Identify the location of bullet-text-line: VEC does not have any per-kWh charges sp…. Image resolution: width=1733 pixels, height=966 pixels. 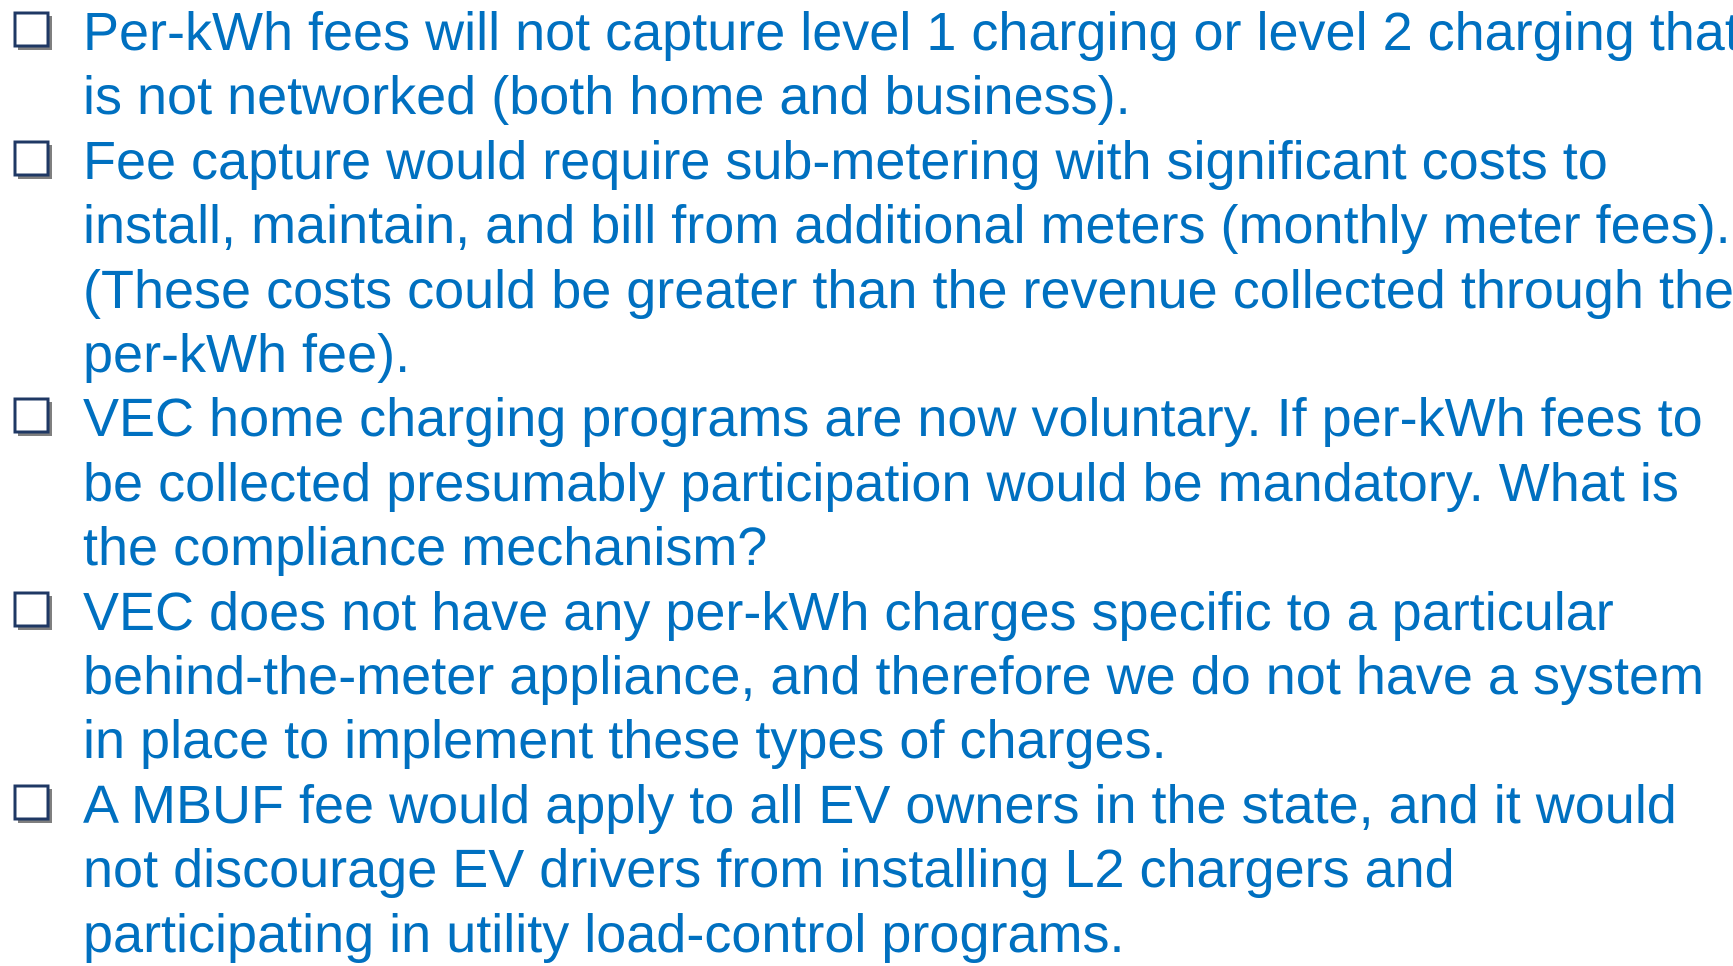
(848, 611).